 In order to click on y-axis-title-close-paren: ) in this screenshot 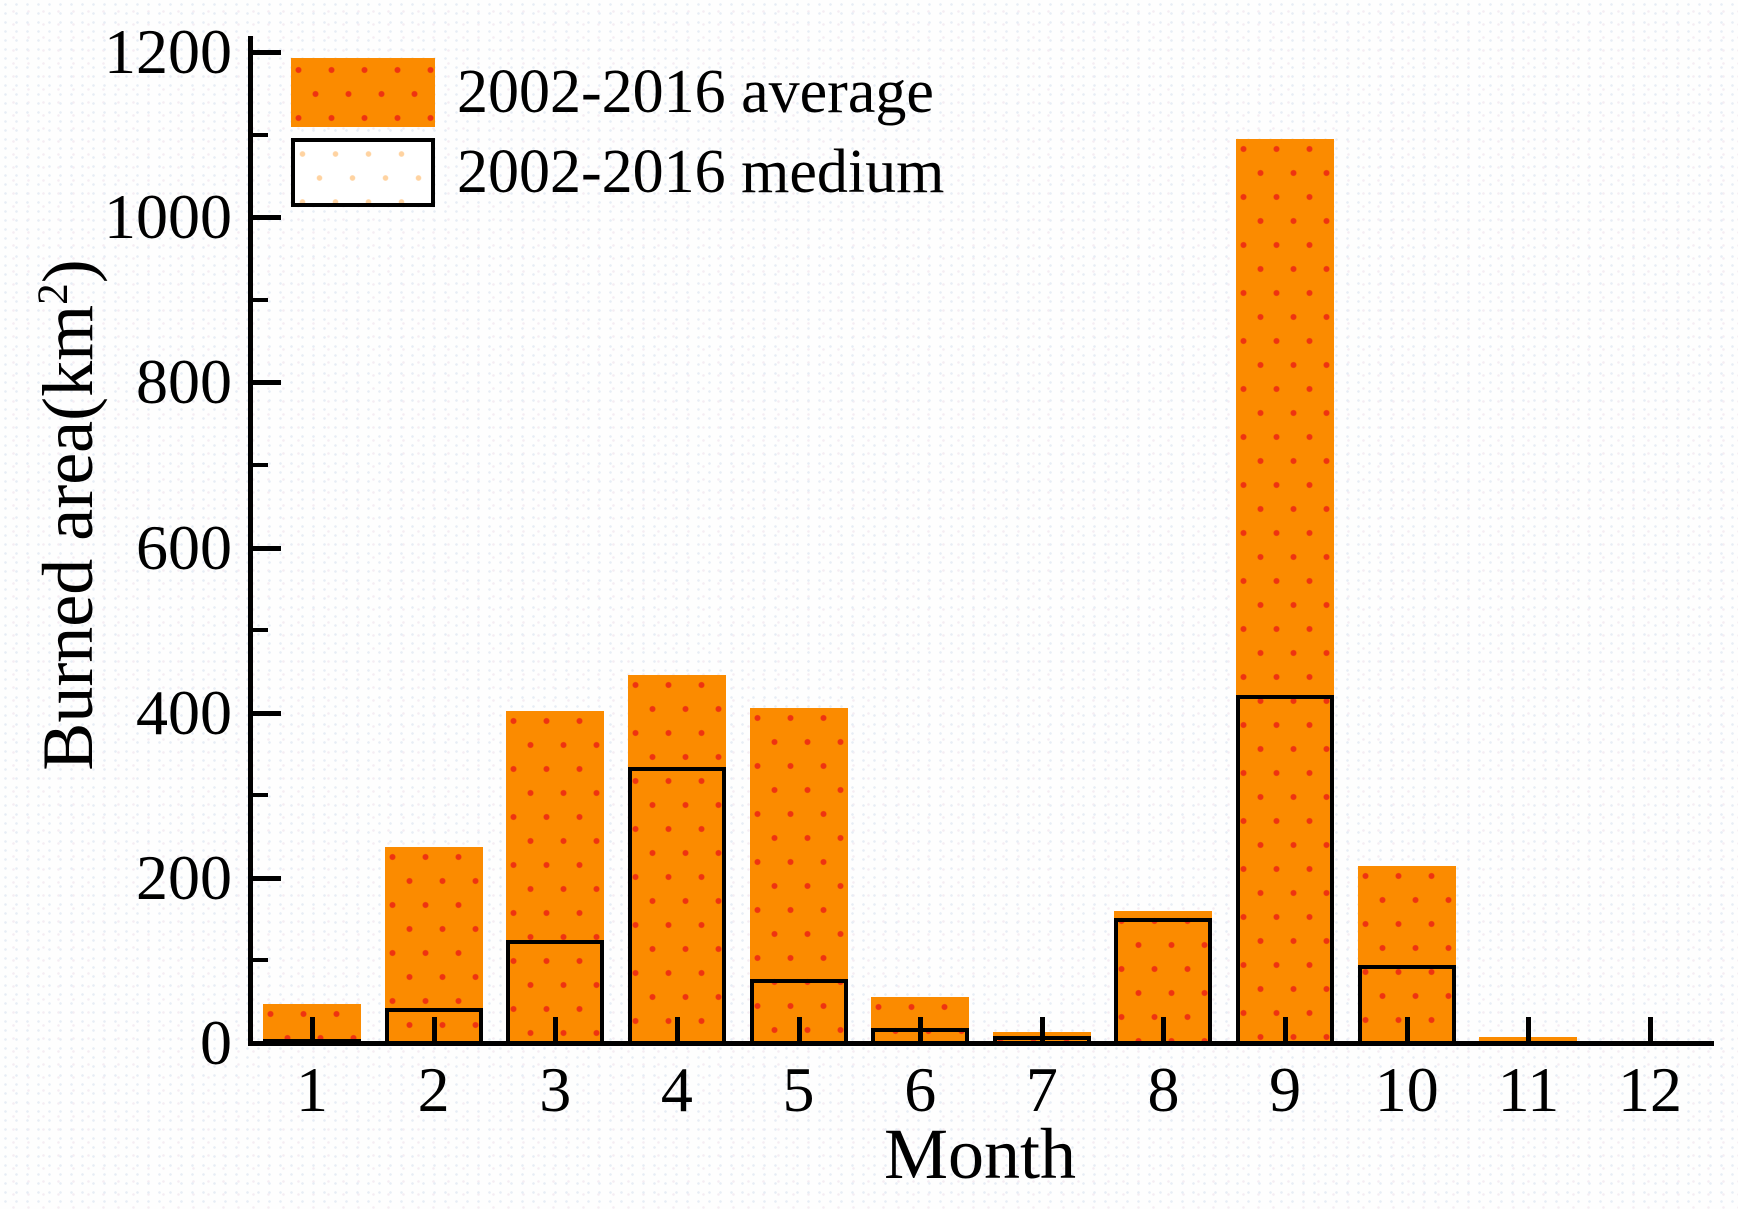, I will do `click(68, 271)`.